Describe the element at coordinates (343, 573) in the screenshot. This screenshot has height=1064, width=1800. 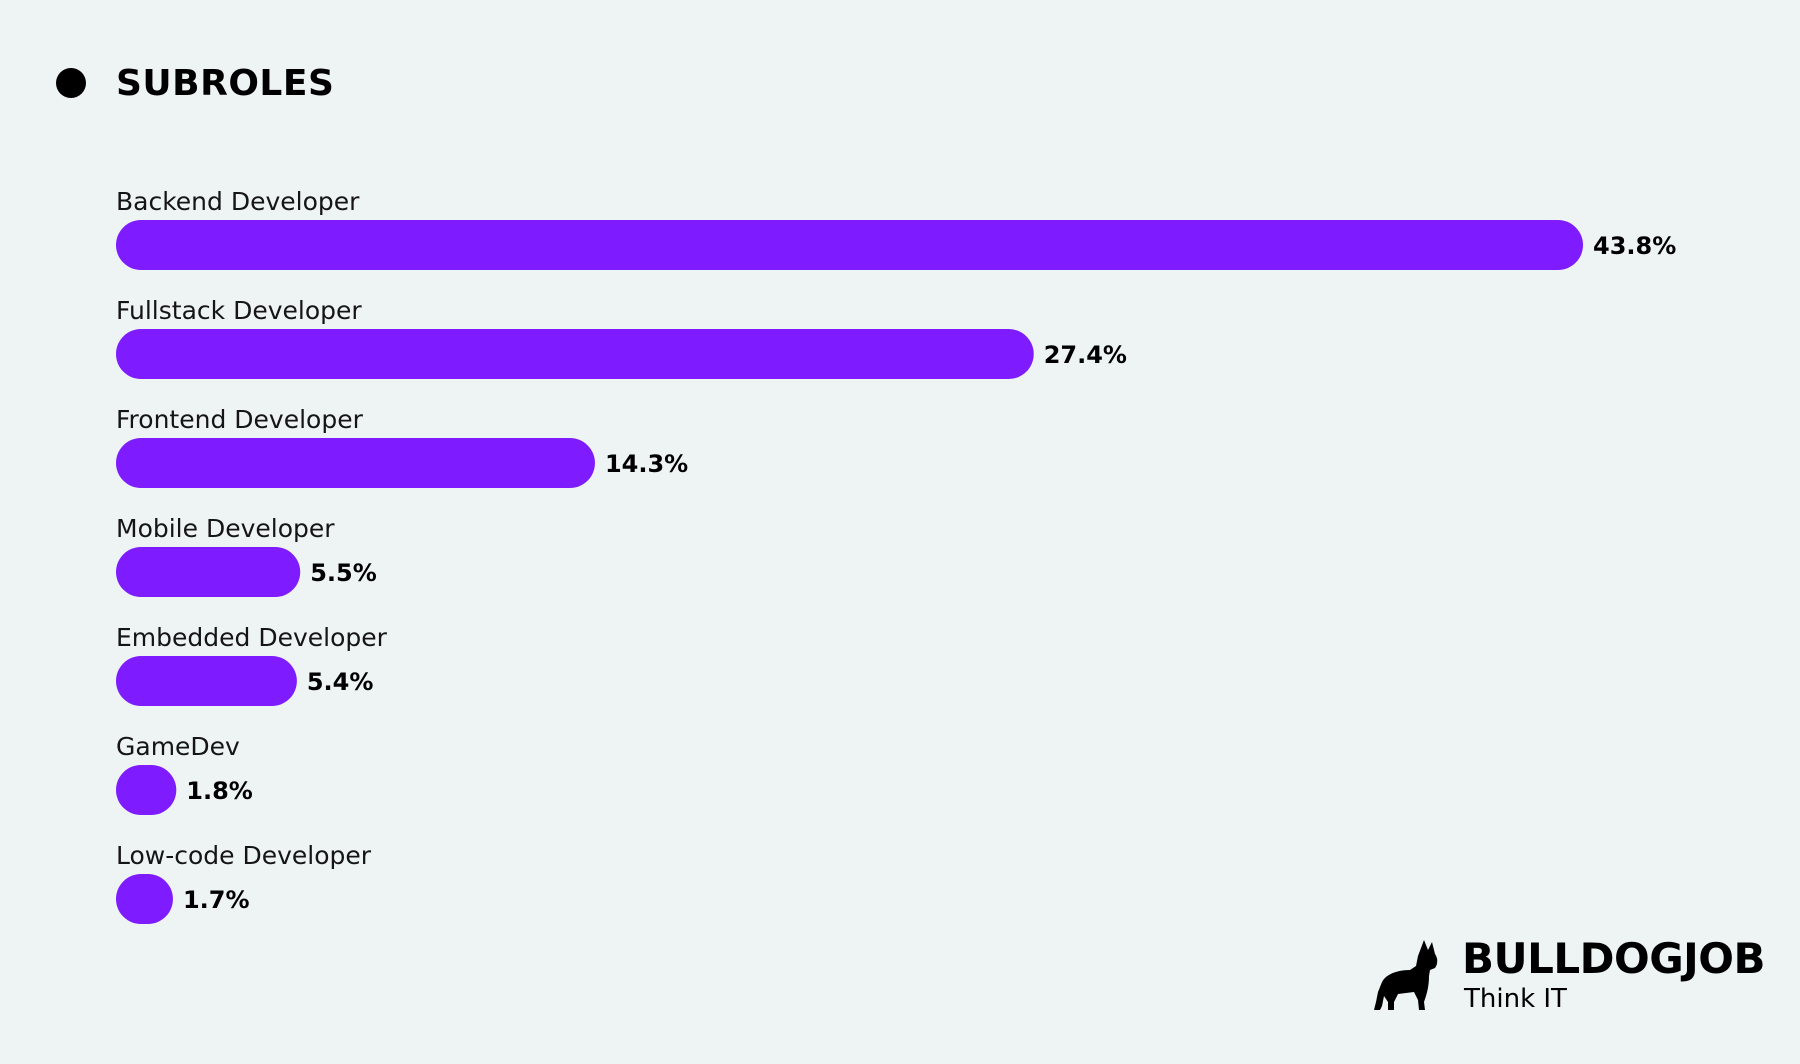
I see `value-label: 5.5%` at that location.